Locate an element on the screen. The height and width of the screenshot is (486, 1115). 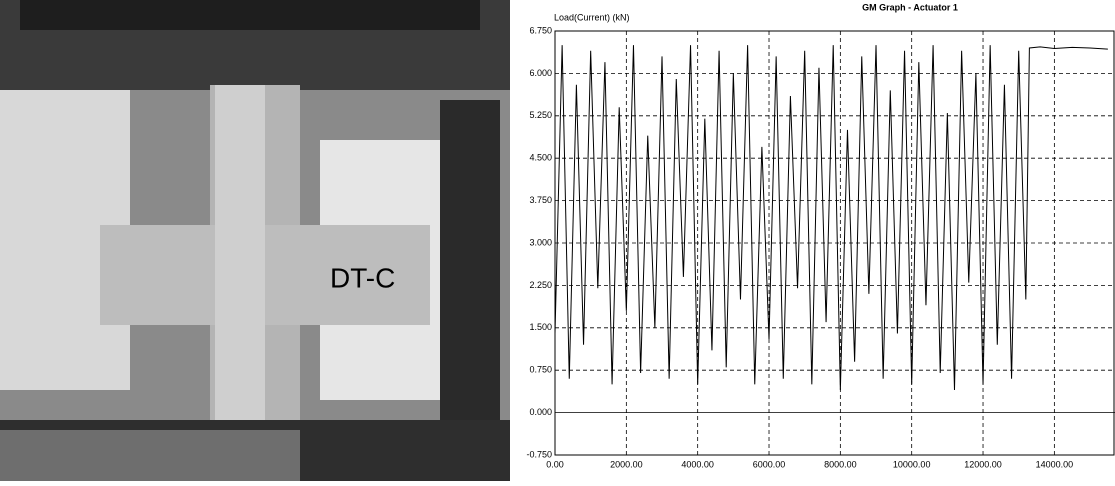
y-tick-label: -0.750 is located at coordinates (539, 454).